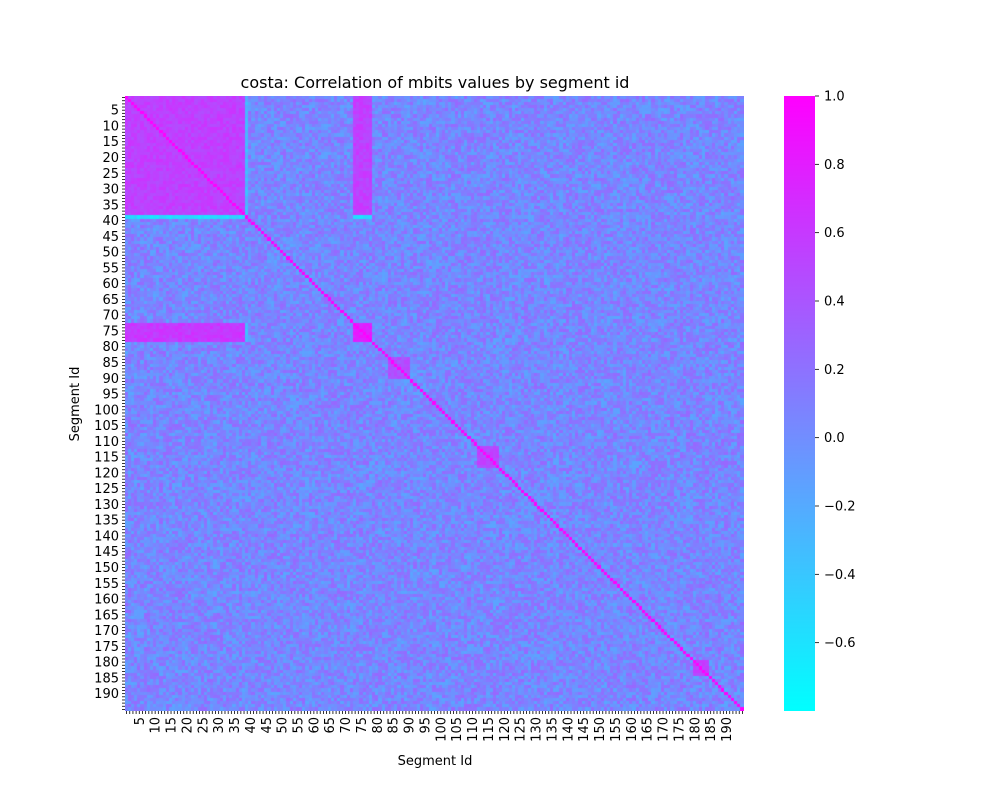 The width and height of the screenshot is (1000, 800). What do you see at coordinates (115, 111) in the screenshot?
I see `y-tick-label: 5` at bounding box center [115, 111].